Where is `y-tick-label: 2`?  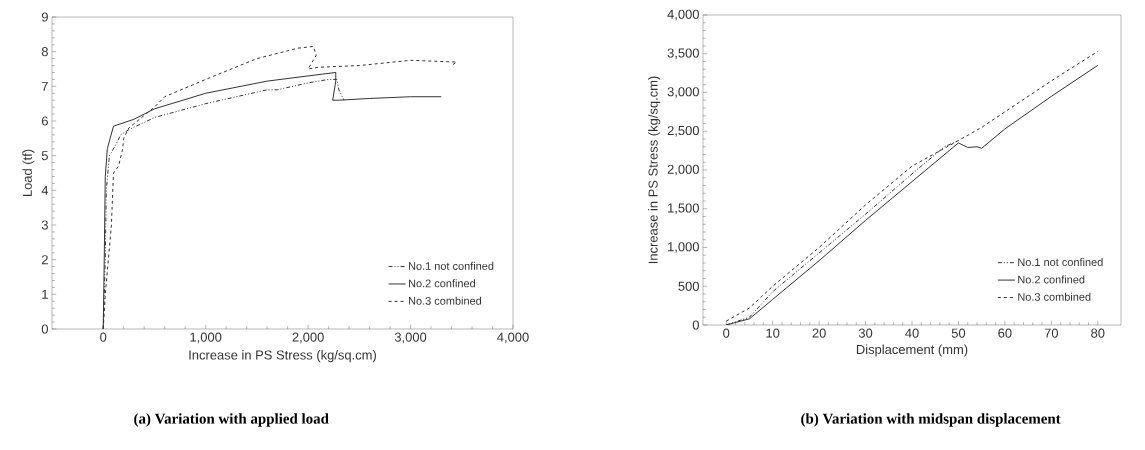
y-tick-label: 2 is located at coordinates (44, 260).